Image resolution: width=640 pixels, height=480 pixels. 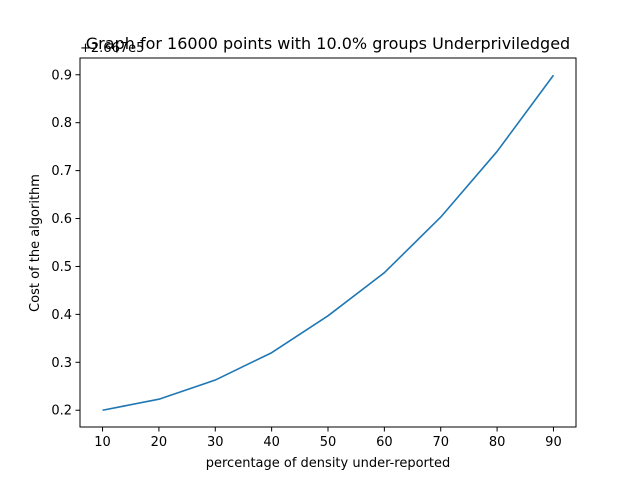 What do you see at coordinates (112, 48) in the screenshot?
I see `y-axis-offset-text: +2.667e5` at bounding box center [112, 48].